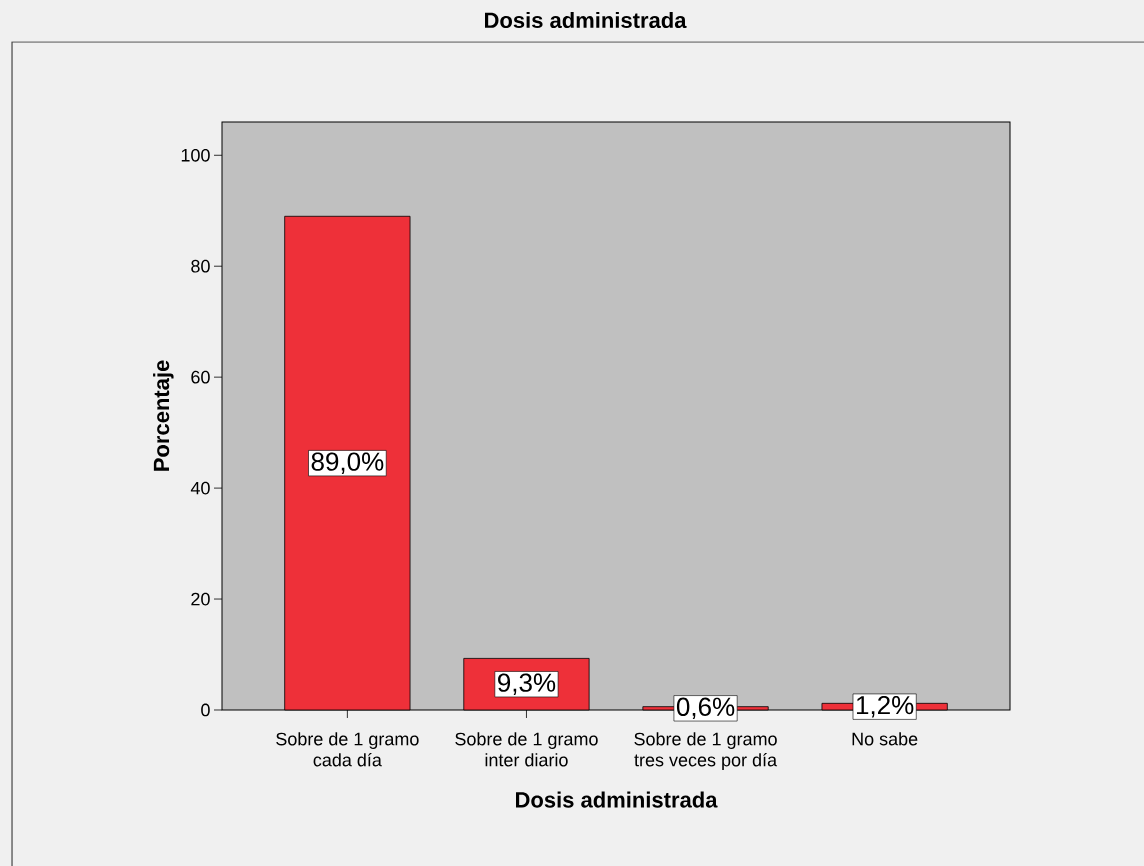 The height and width of the screenshot is (866, 1144). I want to click on x-tick-label: Sobre de 1 gramo tres veces por día, so click(706, 751).